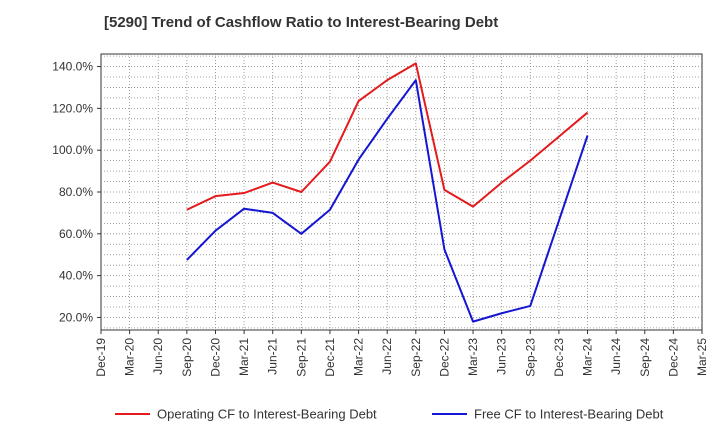 Image resolution: width=720 pixels, height=440 pixels. Describe the element at coordinates (645, 357) in the screenshot. I see `x-tick-label: Sep-24` at that location.